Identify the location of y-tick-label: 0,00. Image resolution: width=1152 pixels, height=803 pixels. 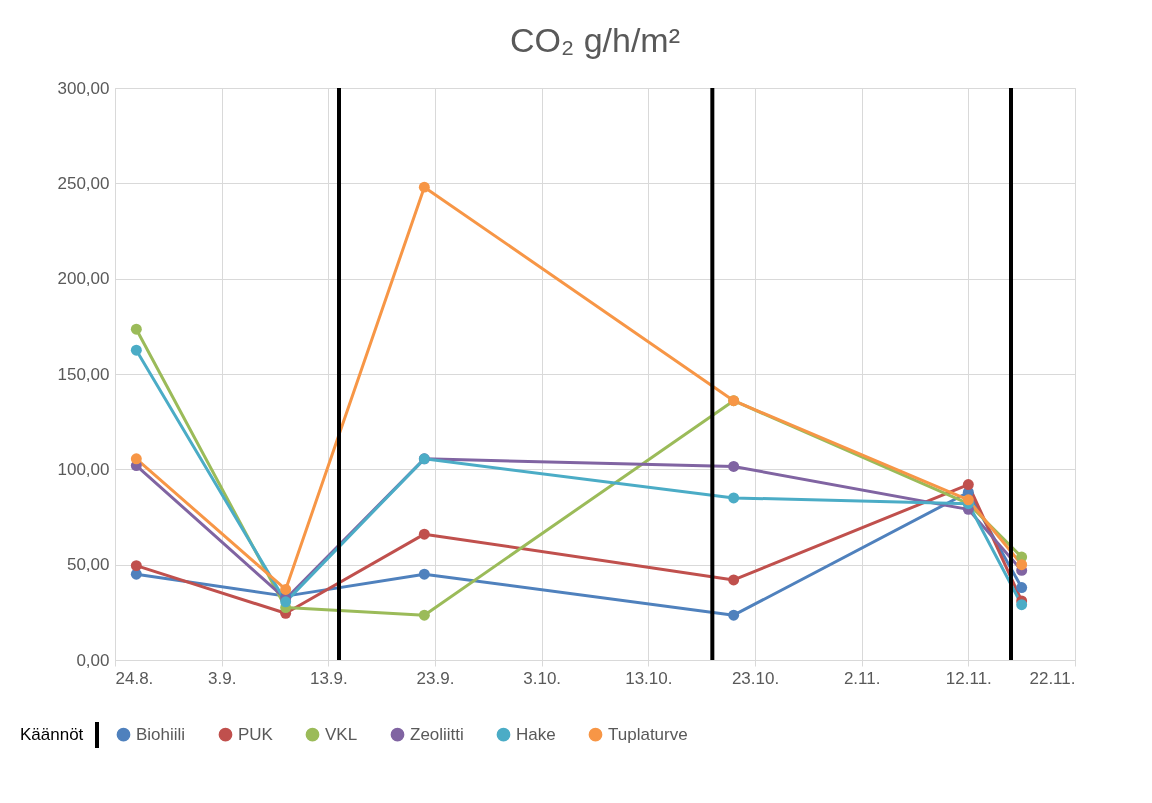
(93, 660).